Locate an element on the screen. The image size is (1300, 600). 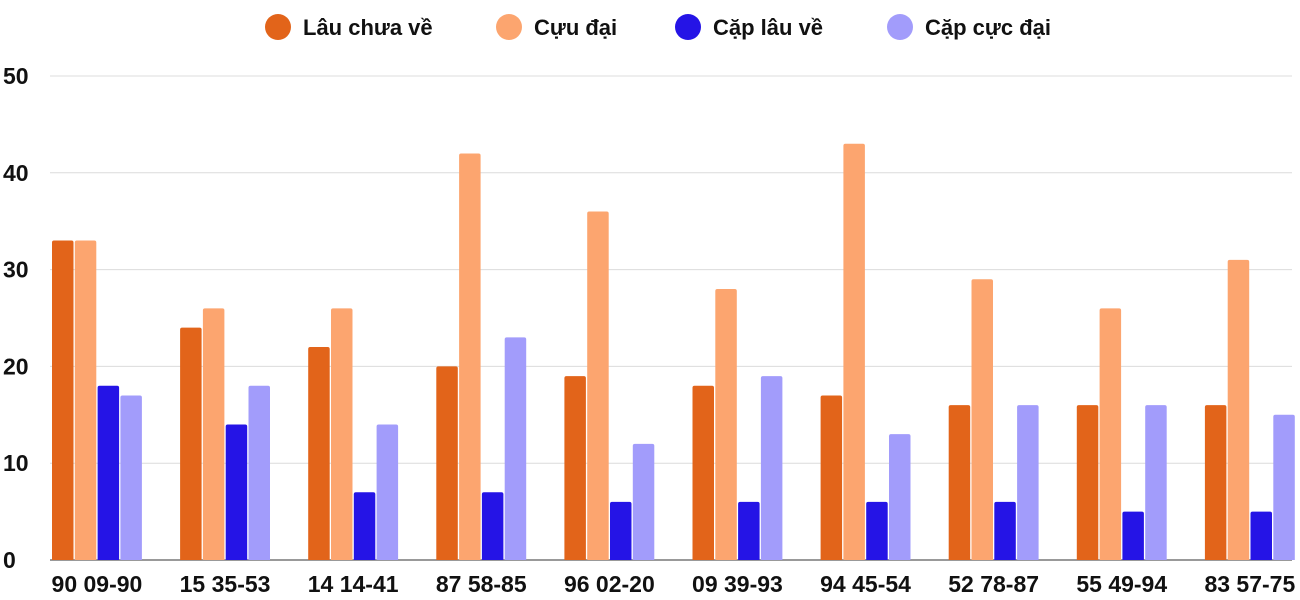
legend-swatch-lau-chua-ve is located at coordinates (278, 27).